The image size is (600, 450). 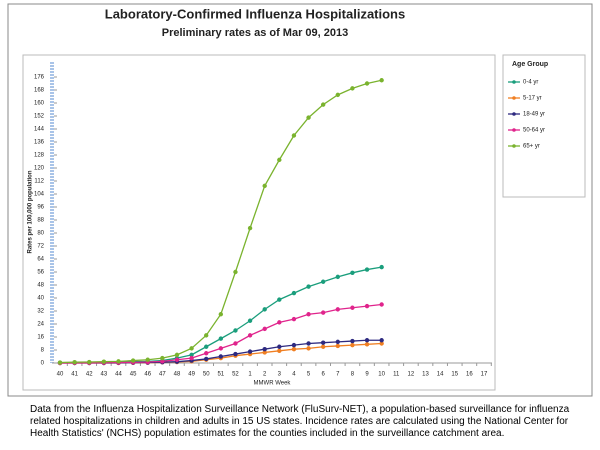 What do you see at coordinates (39, 78) in the screenshot?
I see `y-tick-label: 176` at bounding box center [39, 78].